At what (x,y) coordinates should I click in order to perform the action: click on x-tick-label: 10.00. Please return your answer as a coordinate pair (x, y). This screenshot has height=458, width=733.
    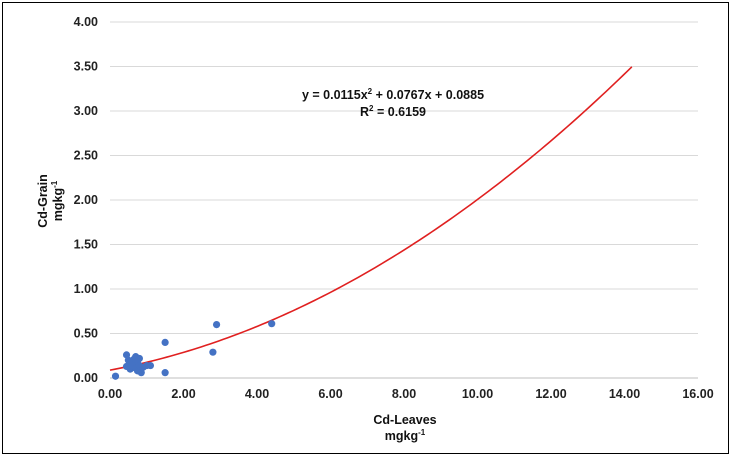
    Looking at the image, I should click on (477, 394).